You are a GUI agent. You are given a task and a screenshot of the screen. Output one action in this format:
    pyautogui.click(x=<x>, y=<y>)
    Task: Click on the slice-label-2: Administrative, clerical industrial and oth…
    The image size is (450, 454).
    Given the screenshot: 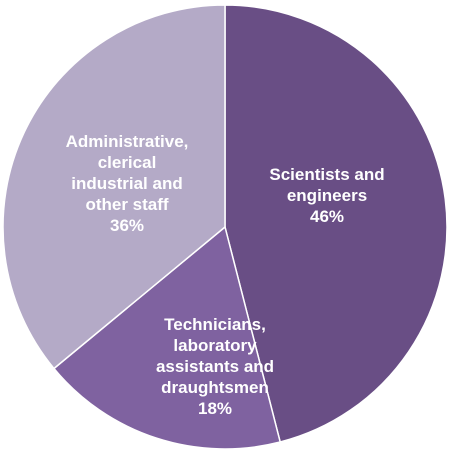 What is the action you would take?
    pyautogui.click(x=127, y=183)
    